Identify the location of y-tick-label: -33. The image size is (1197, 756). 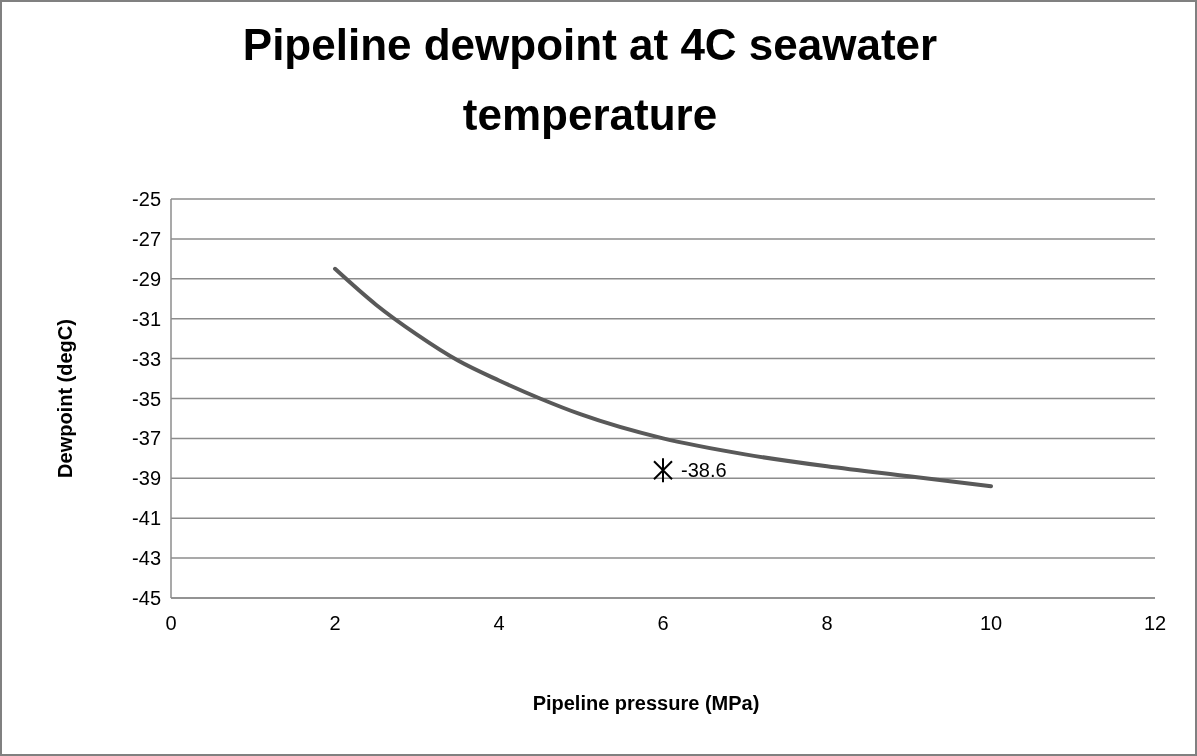
(146, 358).